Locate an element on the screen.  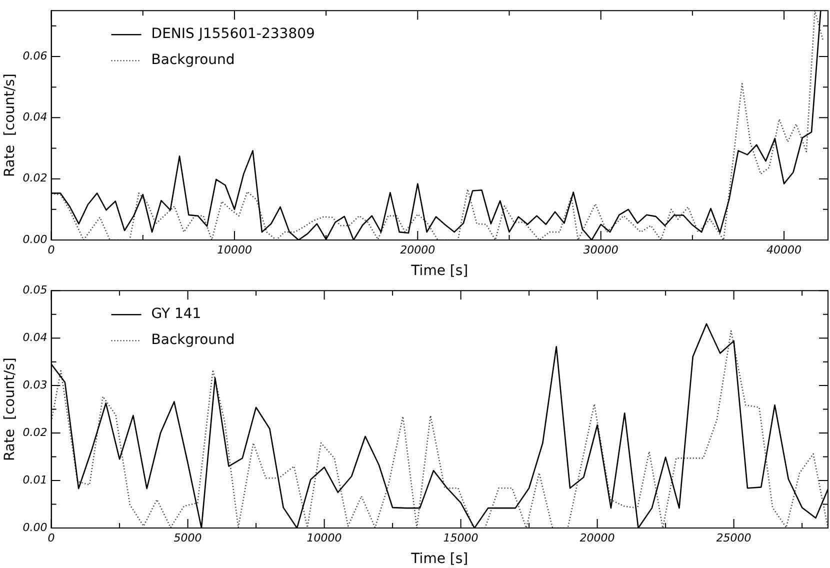
x-tick-label: 25000 is located at coordinates (734, 537).